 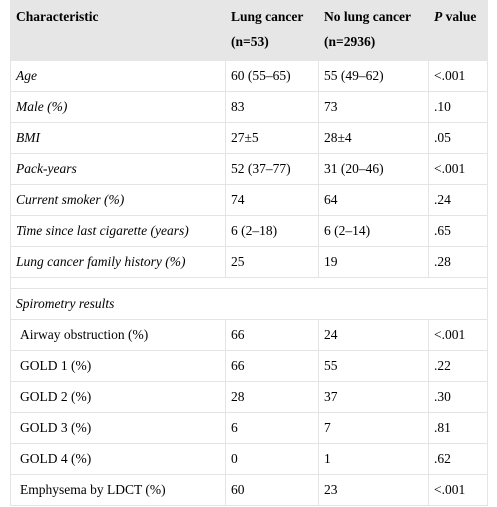 What do you see at coordinates (118, 335) in the screenshot?
I see `table-cell: Airway obstruction (%)` at bounding box center [118, 335].